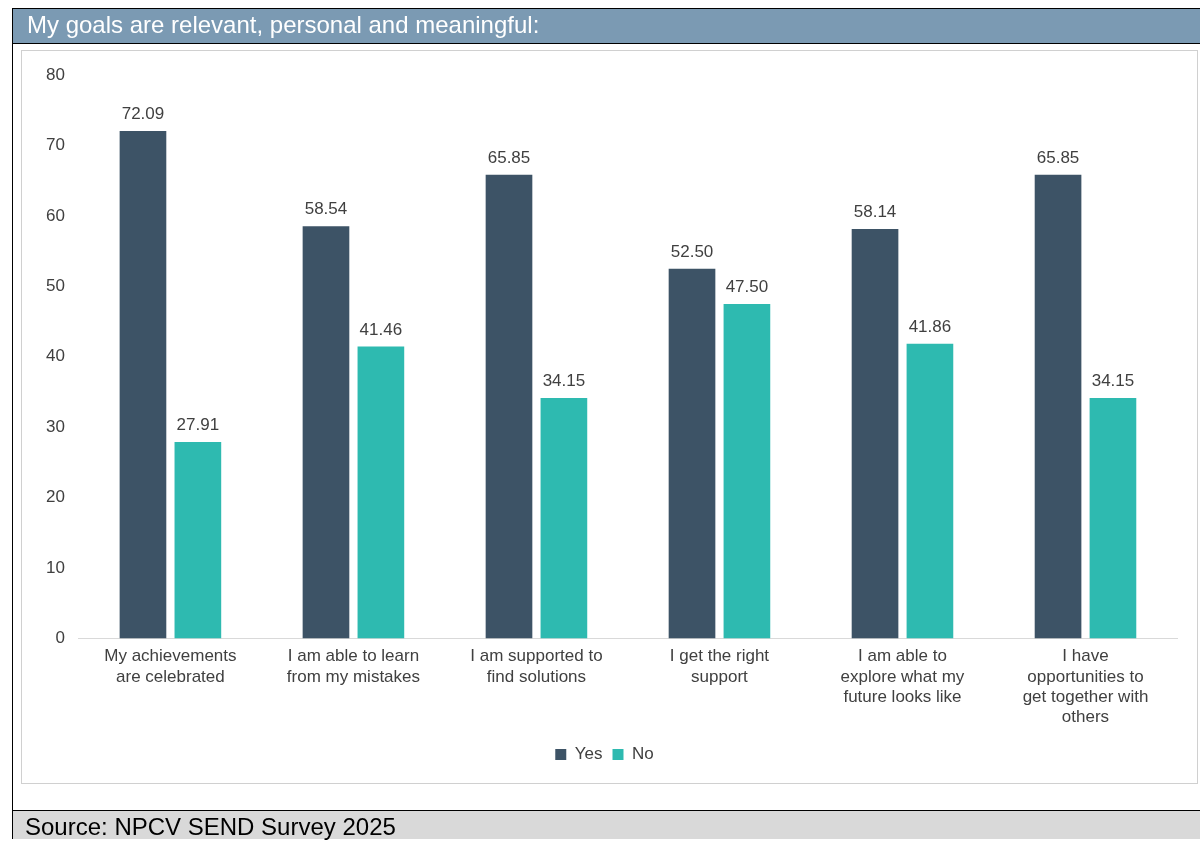 The image size is (1200, 845). What do you see at coordinates (170, 666) in the screenshot?
I see `x-tick-label: My achievements are celebrated` at bounding box center [170, 666].